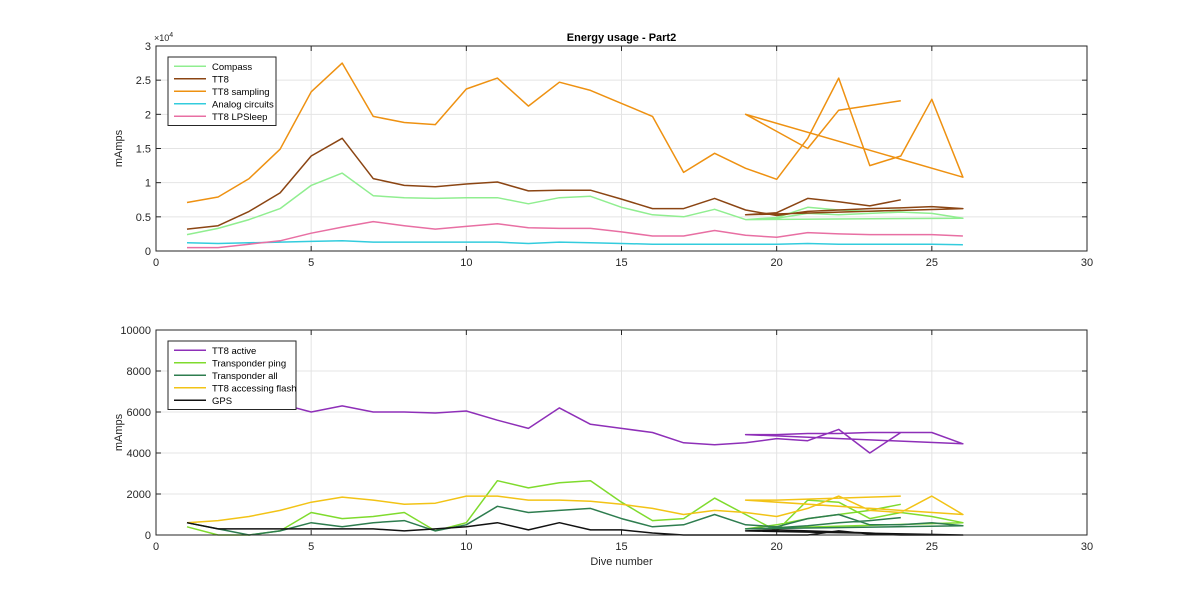 The width and height of the screenshot is (1200, 601). What do you see at coordinates (241, 92) in the screenshot?
I see `legend-label: TT8 sampling` at bounding box center [241, 92].